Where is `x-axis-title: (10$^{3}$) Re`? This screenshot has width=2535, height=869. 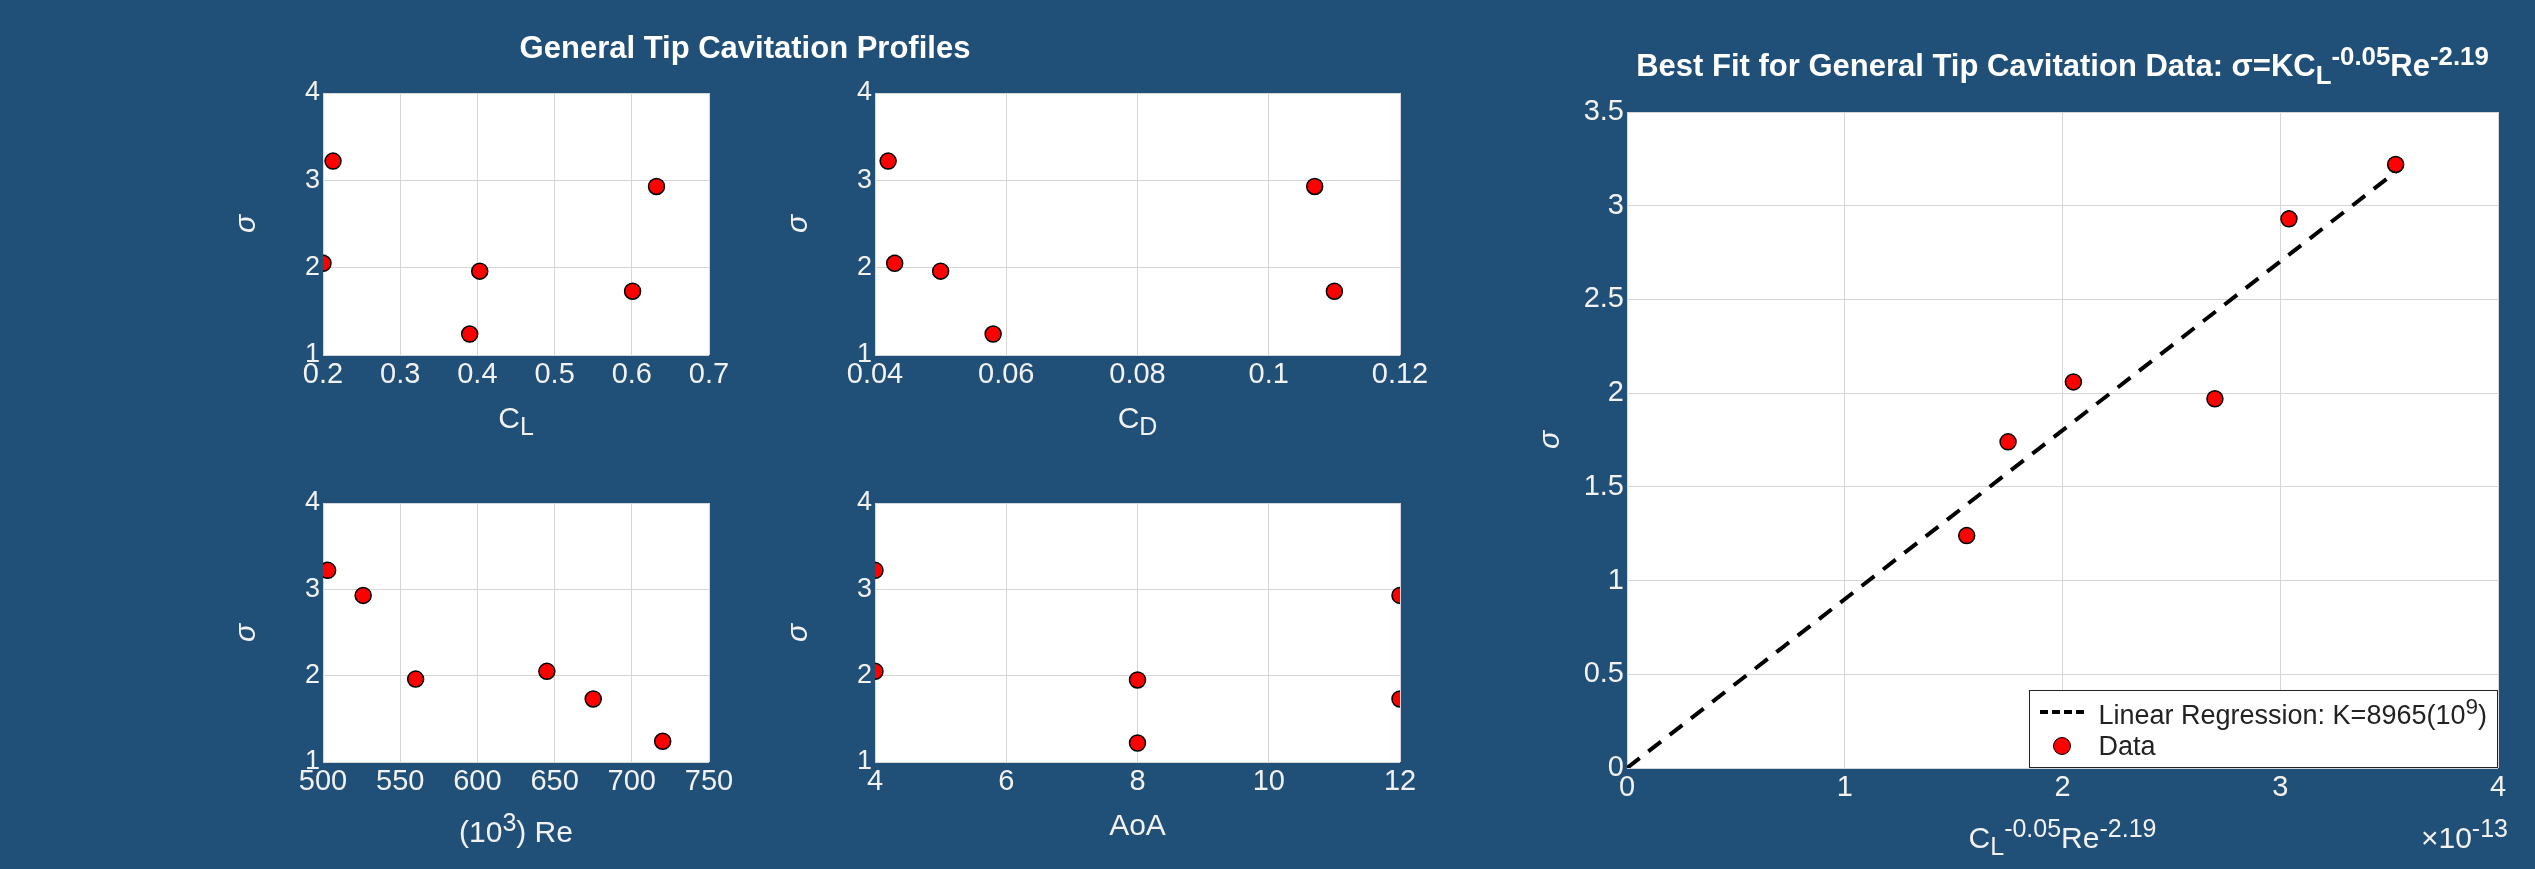 x-axis-title: (10$^{3}$) Re is located at coordinates (516, 828).